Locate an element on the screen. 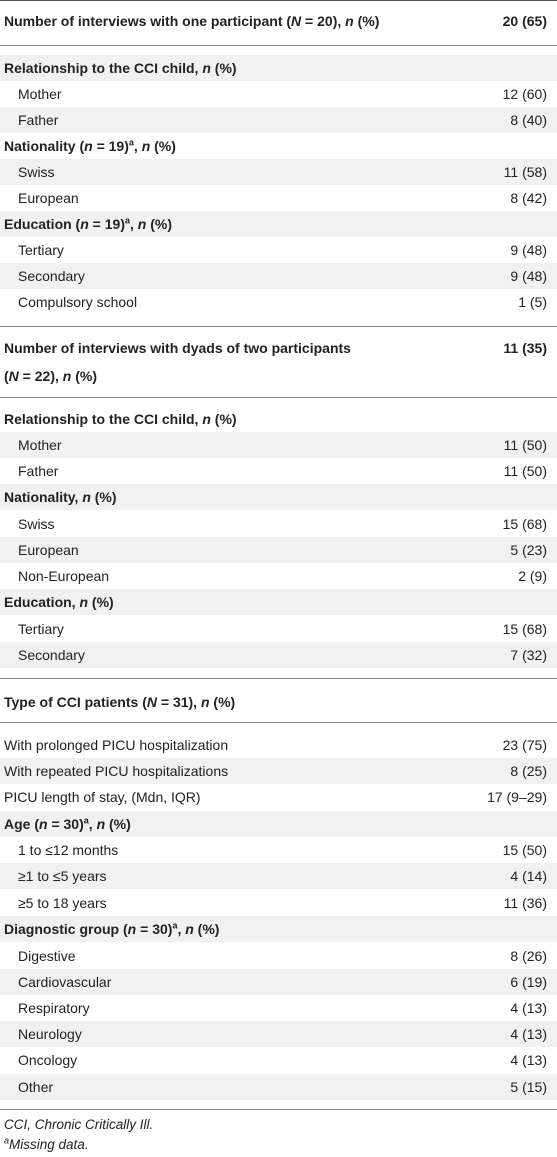  row-label: Age (n = 30)a, n (%) is located at coordinates (67, 823).